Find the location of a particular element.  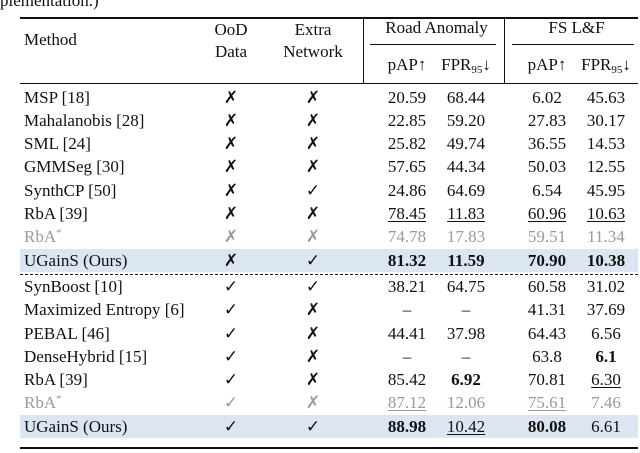

method-name: SML [24] is located at coordinates (57, 144).